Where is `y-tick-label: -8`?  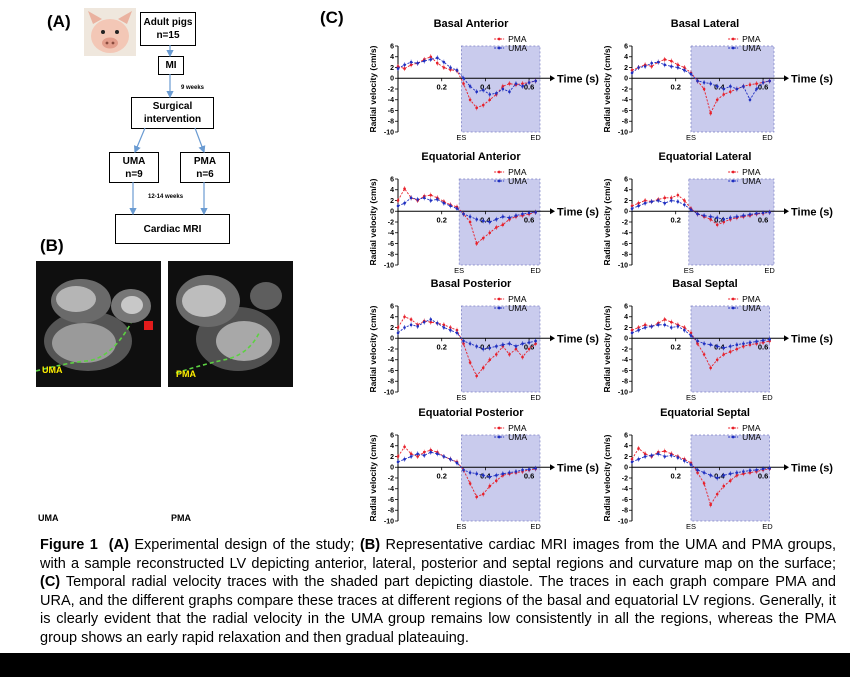 y-tick-label: -8 is located at coordinates (391, 511).